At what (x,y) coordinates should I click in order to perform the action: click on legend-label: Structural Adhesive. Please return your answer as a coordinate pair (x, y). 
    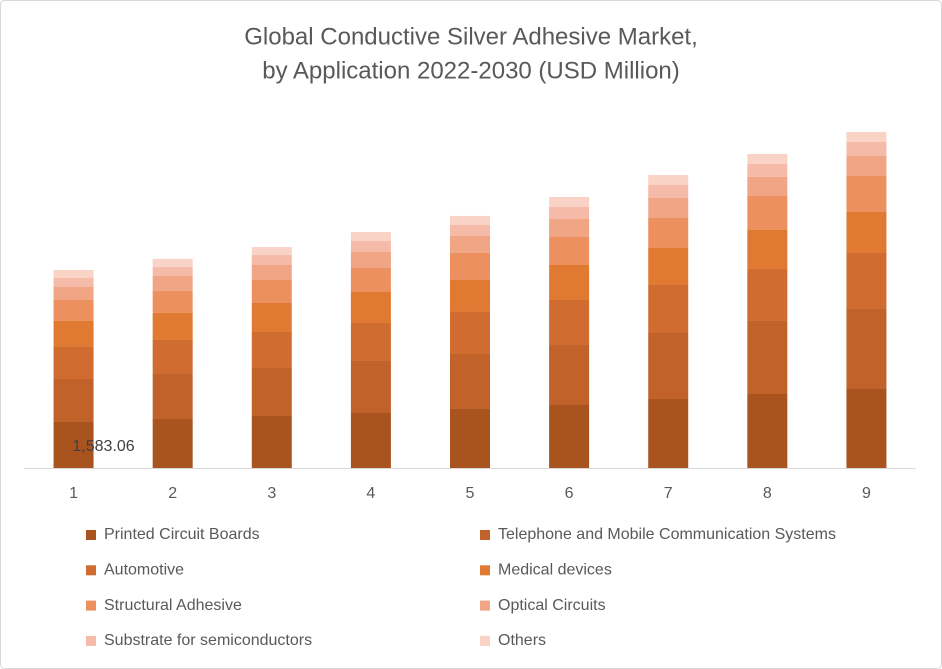
    Looking at the image, I should click on (173, 605).